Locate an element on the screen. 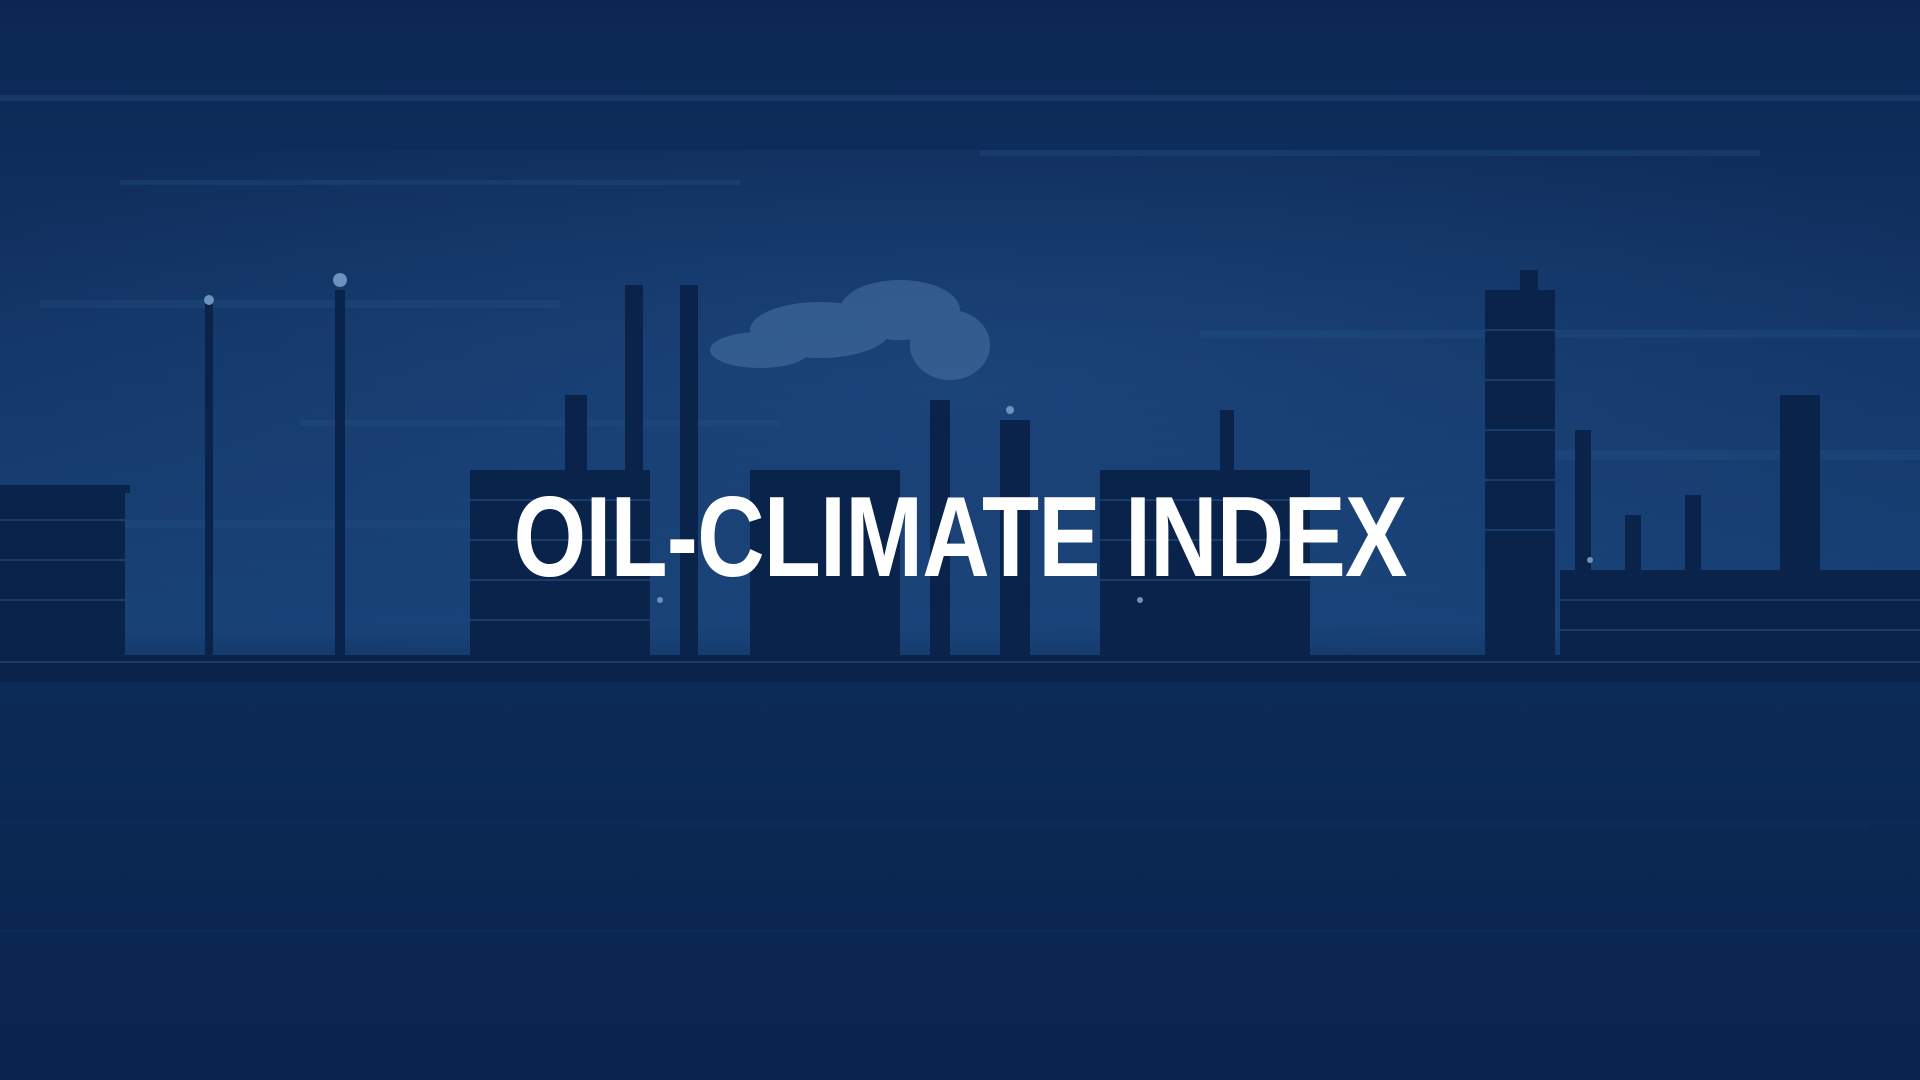 Image resolution: width=1920 pixels, height=1080 pixels. ground-texture is located at coordinates (960, 876).